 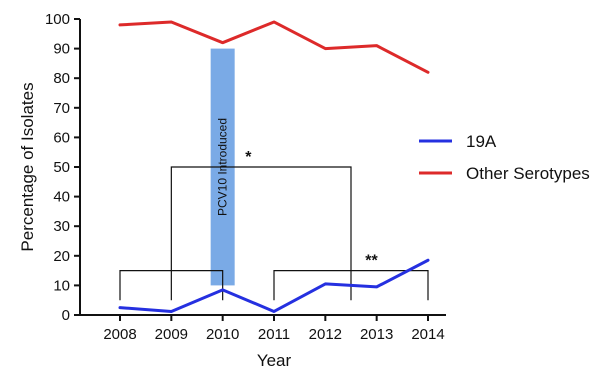 I want to click on significance-mark-0: *, so click(x=248, y=157).